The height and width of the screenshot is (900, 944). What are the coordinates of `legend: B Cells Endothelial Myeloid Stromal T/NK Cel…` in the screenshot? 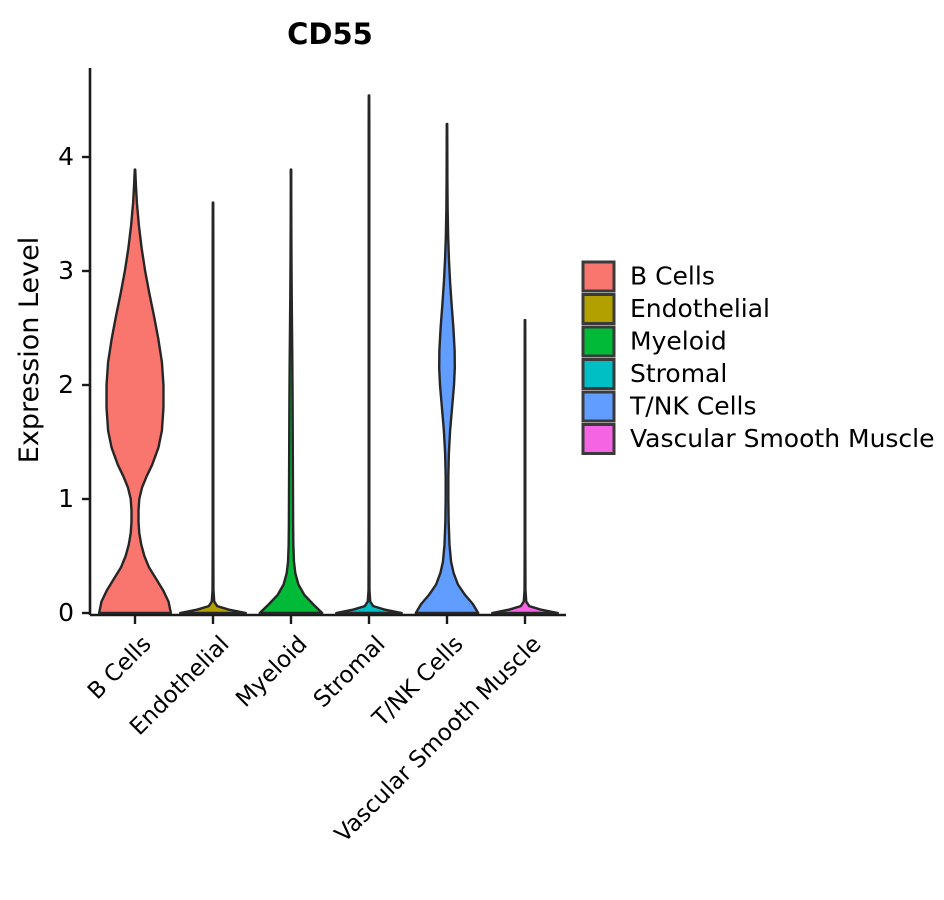 It's located at (758, 357).